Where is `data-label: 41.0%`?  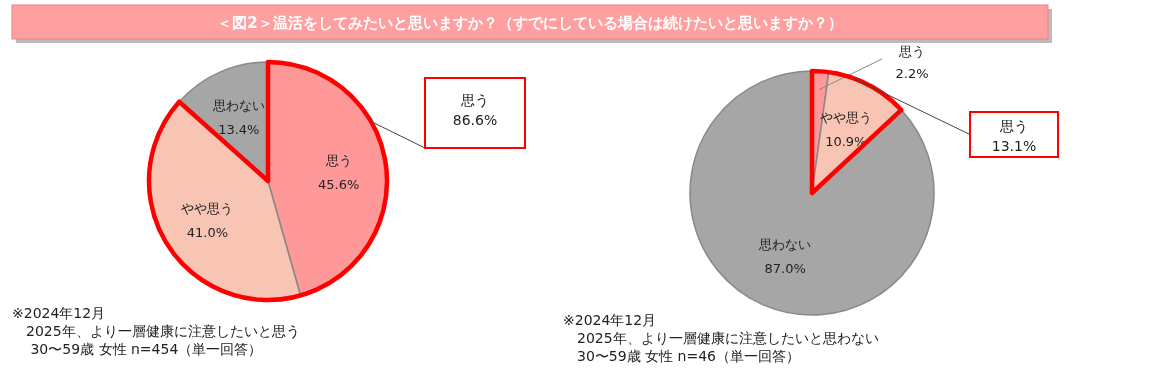 data-label: 41.0% is located at coordinates (207, 232).